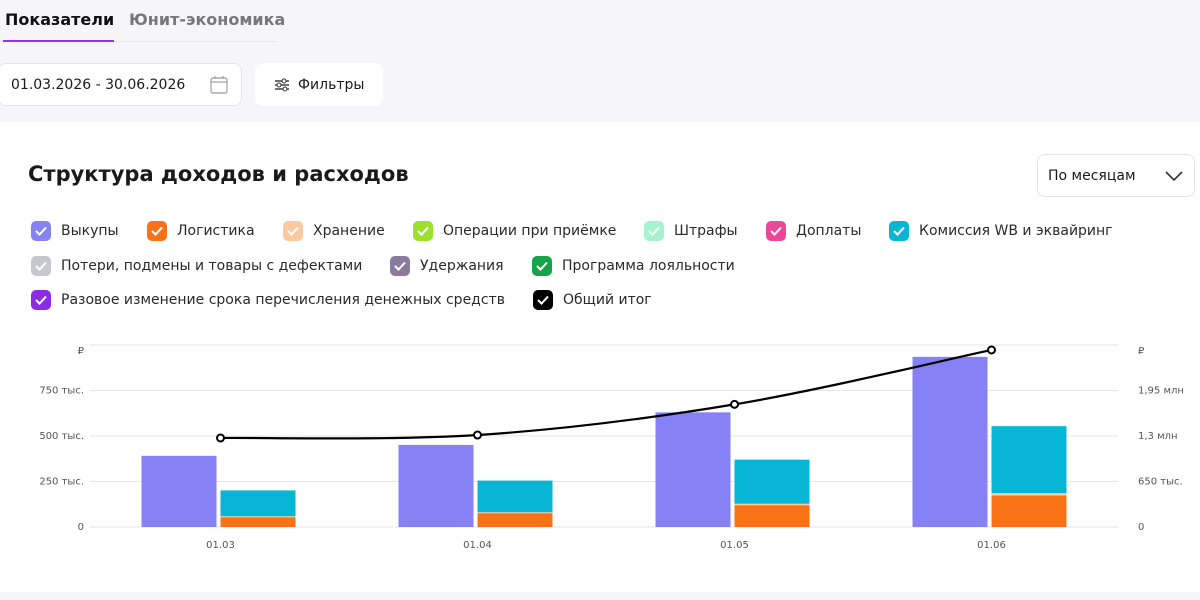 This screenshot has height=600, width=1200. Describe the element at coordinates (220, 545) in the screenshot. I see `x-tick-label: 01.03` at that location.